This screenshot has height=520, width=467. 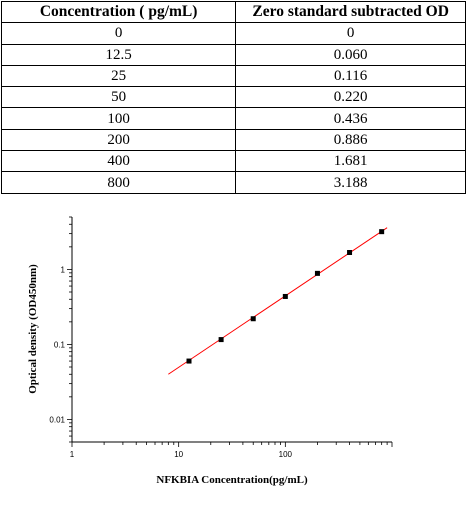 I want to click on od-cell: 0.060, so click(x=350, y=54).